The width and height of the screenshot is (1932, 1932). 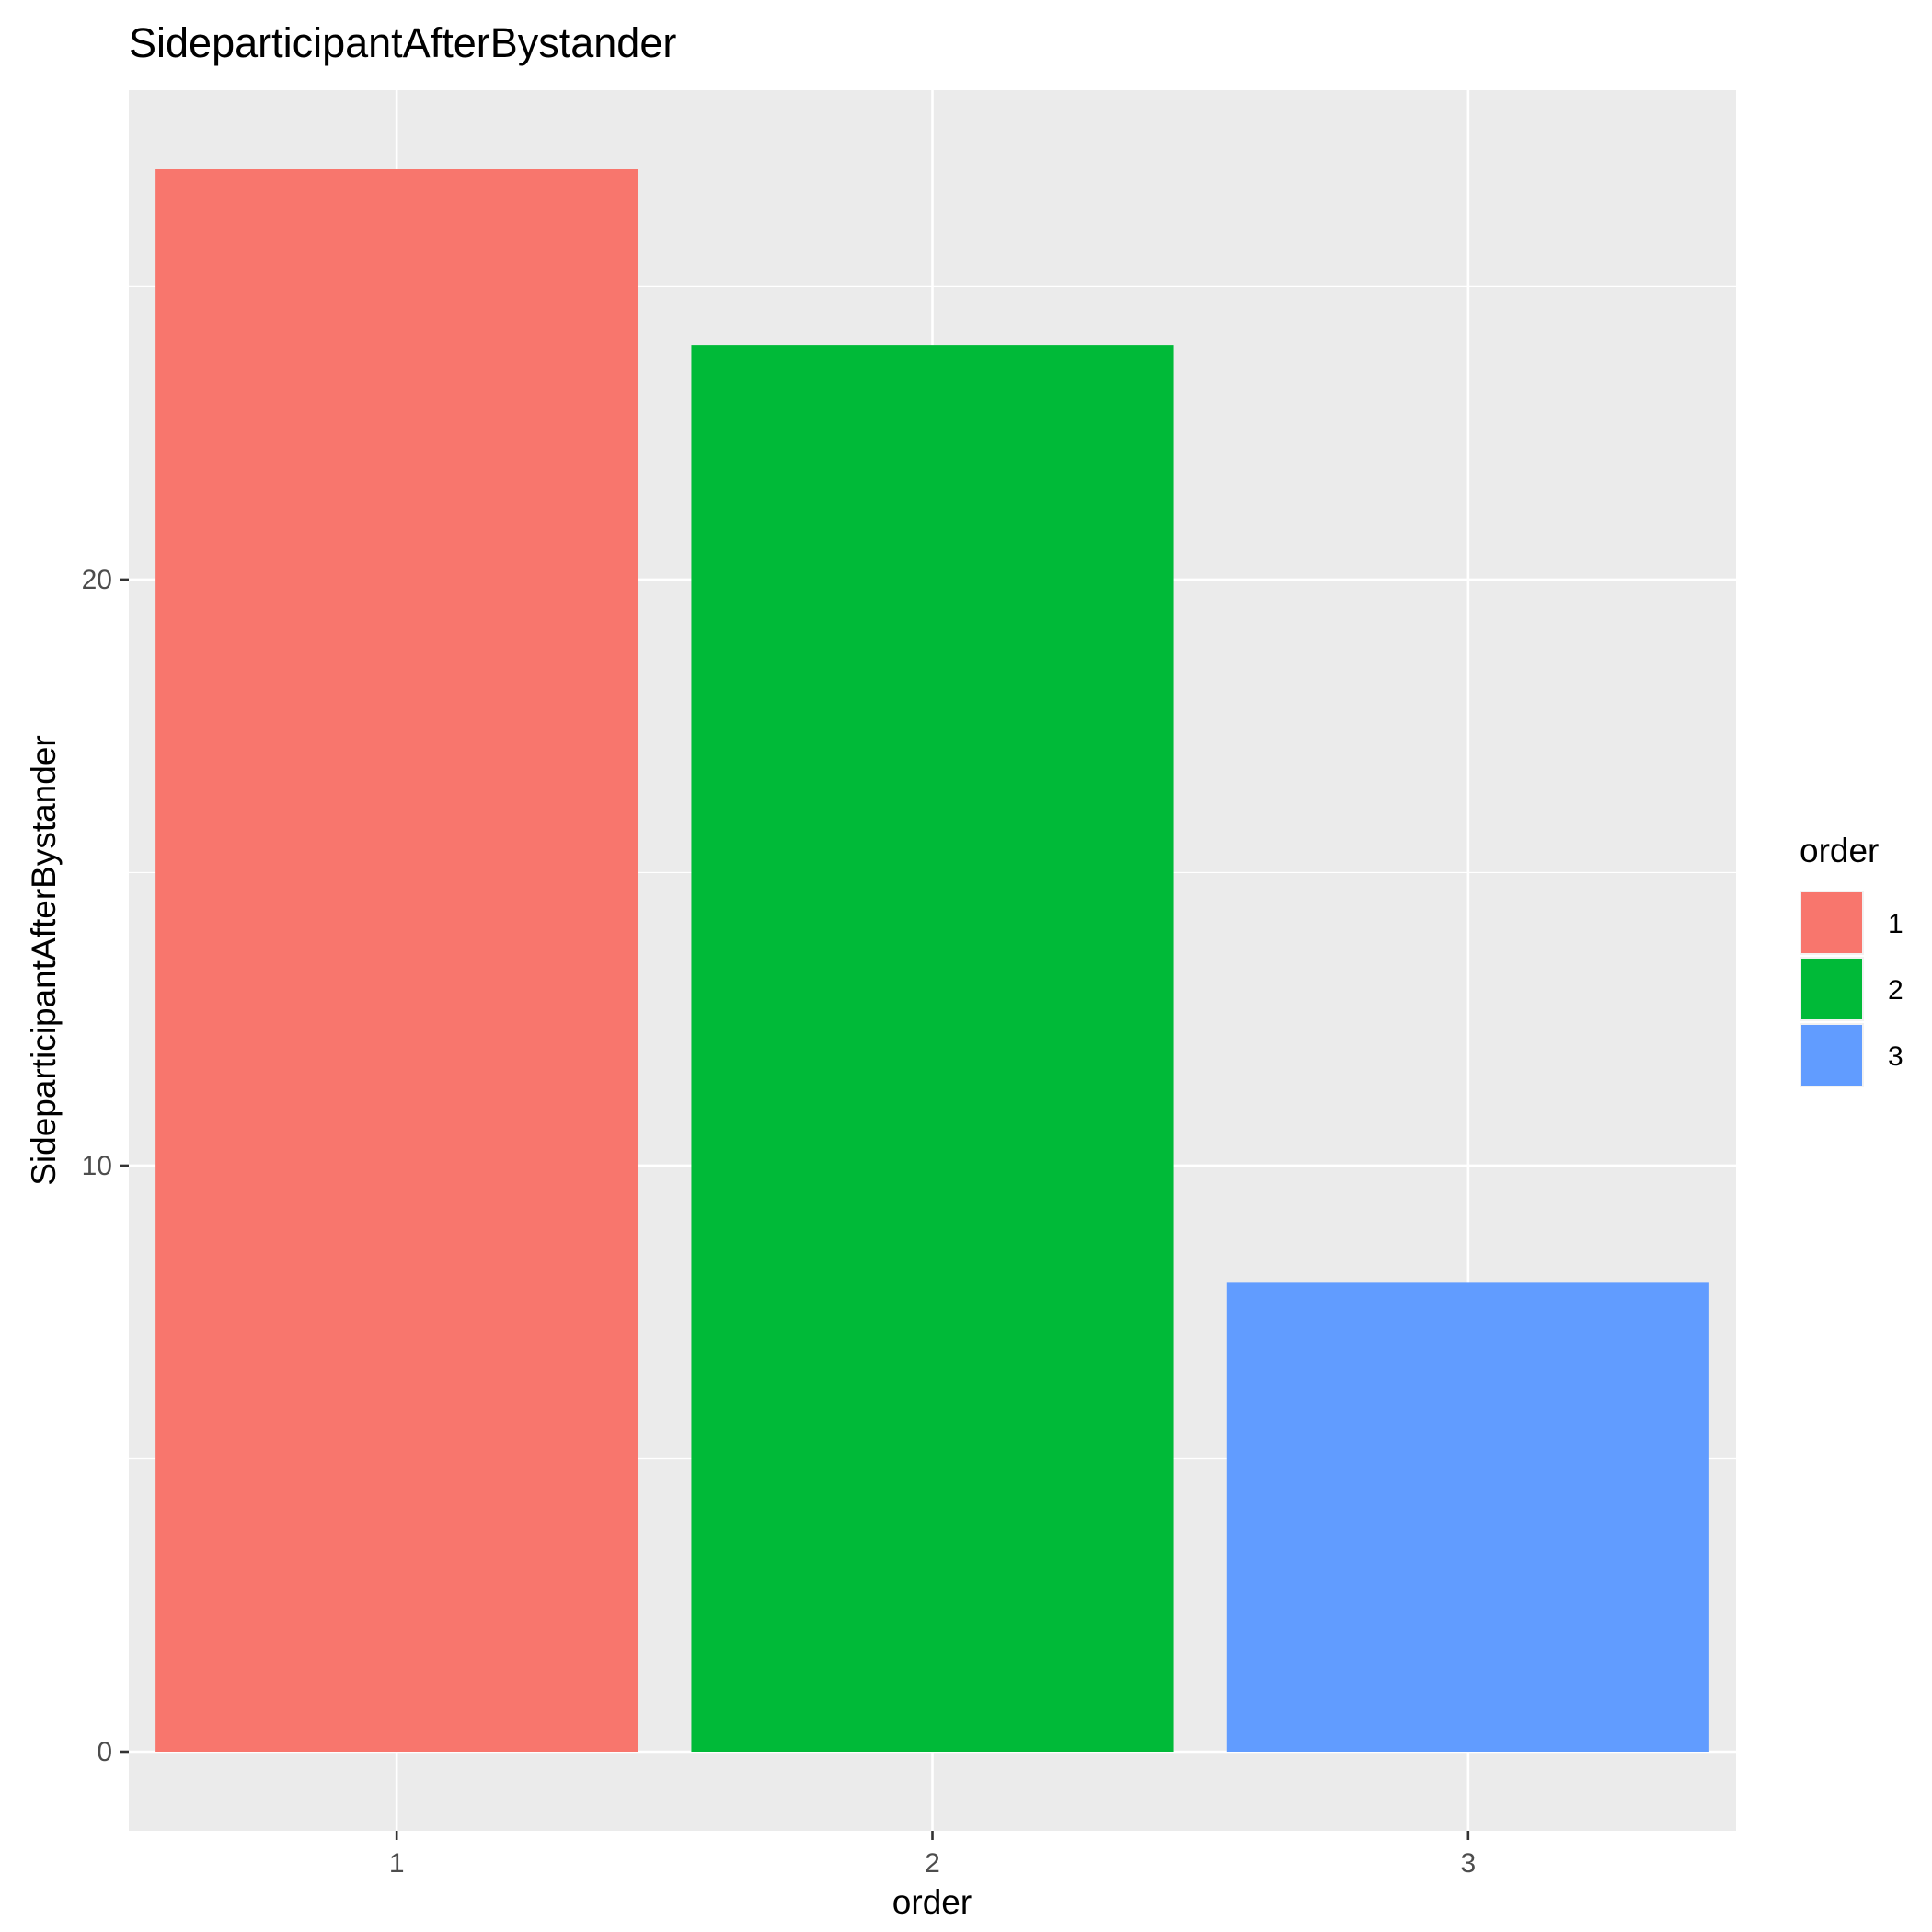 What do you see at coordinates (44, 960) in the screenshot?
I see `y-axis-title: SideparticipantAfterBystander` at bounding box center [44, 960].